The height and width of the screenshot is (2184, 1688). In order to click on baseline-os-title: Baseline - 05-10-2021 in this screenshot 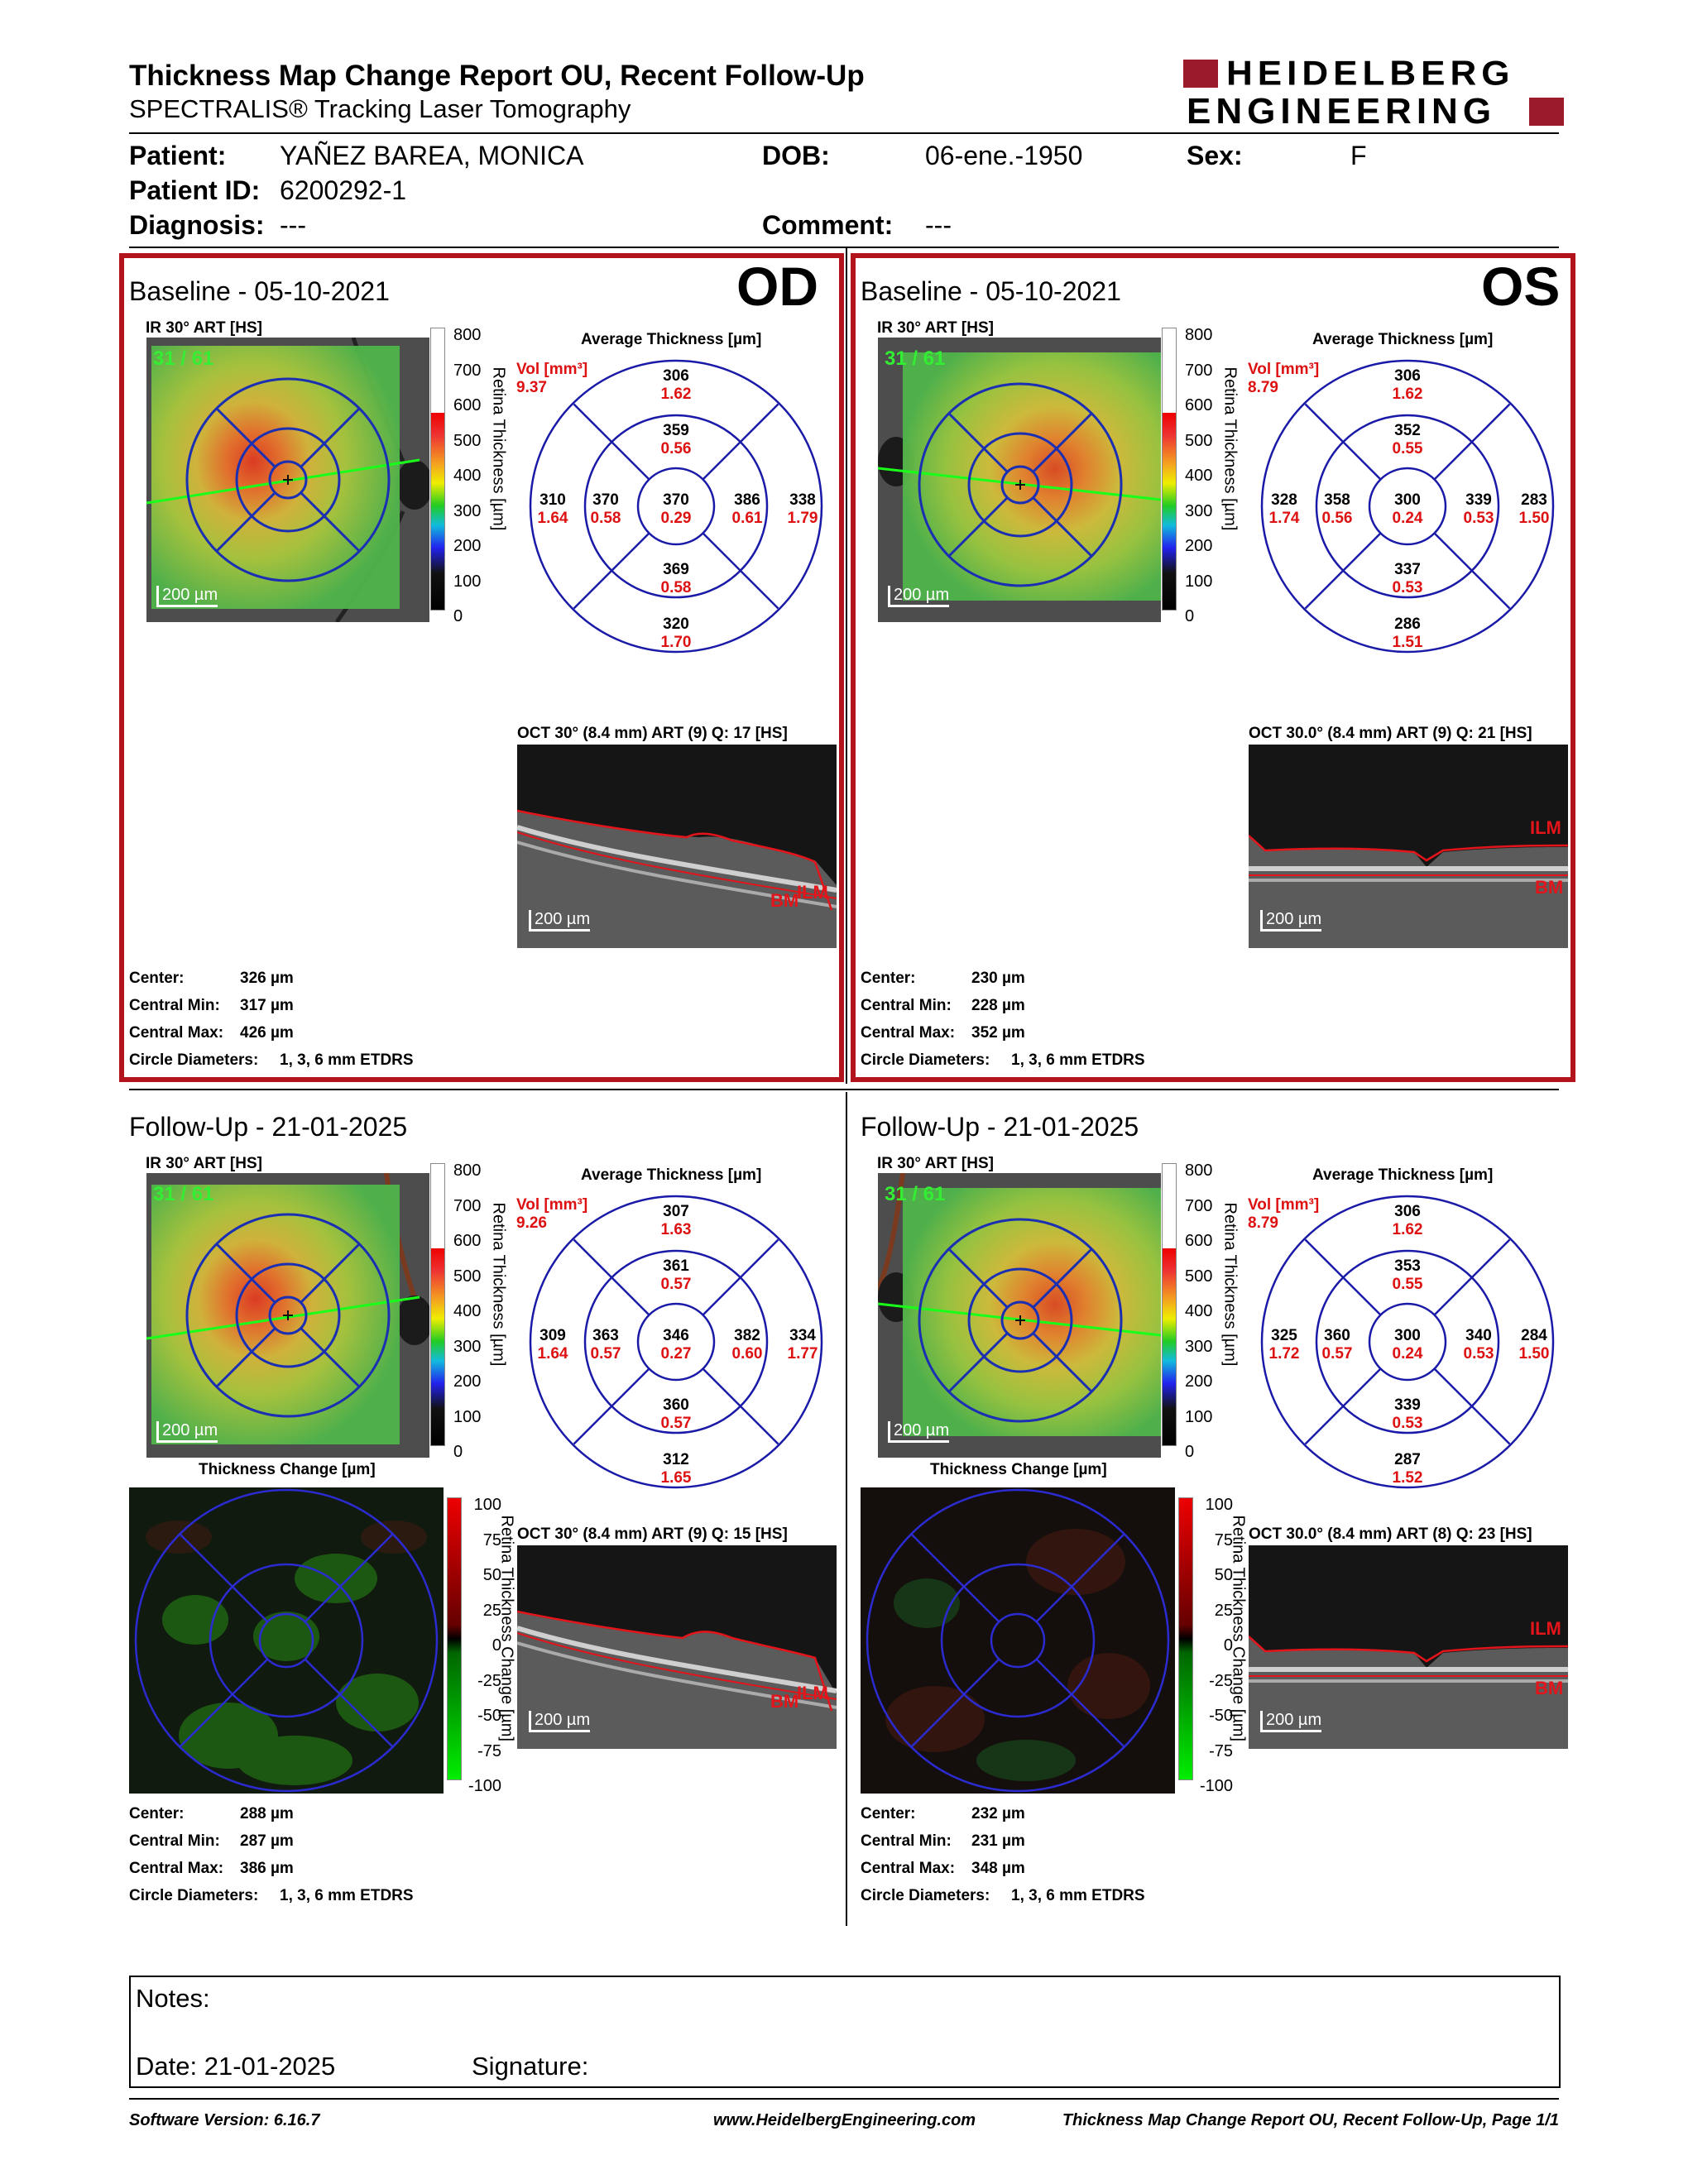, I will do `click(991, 291)`.